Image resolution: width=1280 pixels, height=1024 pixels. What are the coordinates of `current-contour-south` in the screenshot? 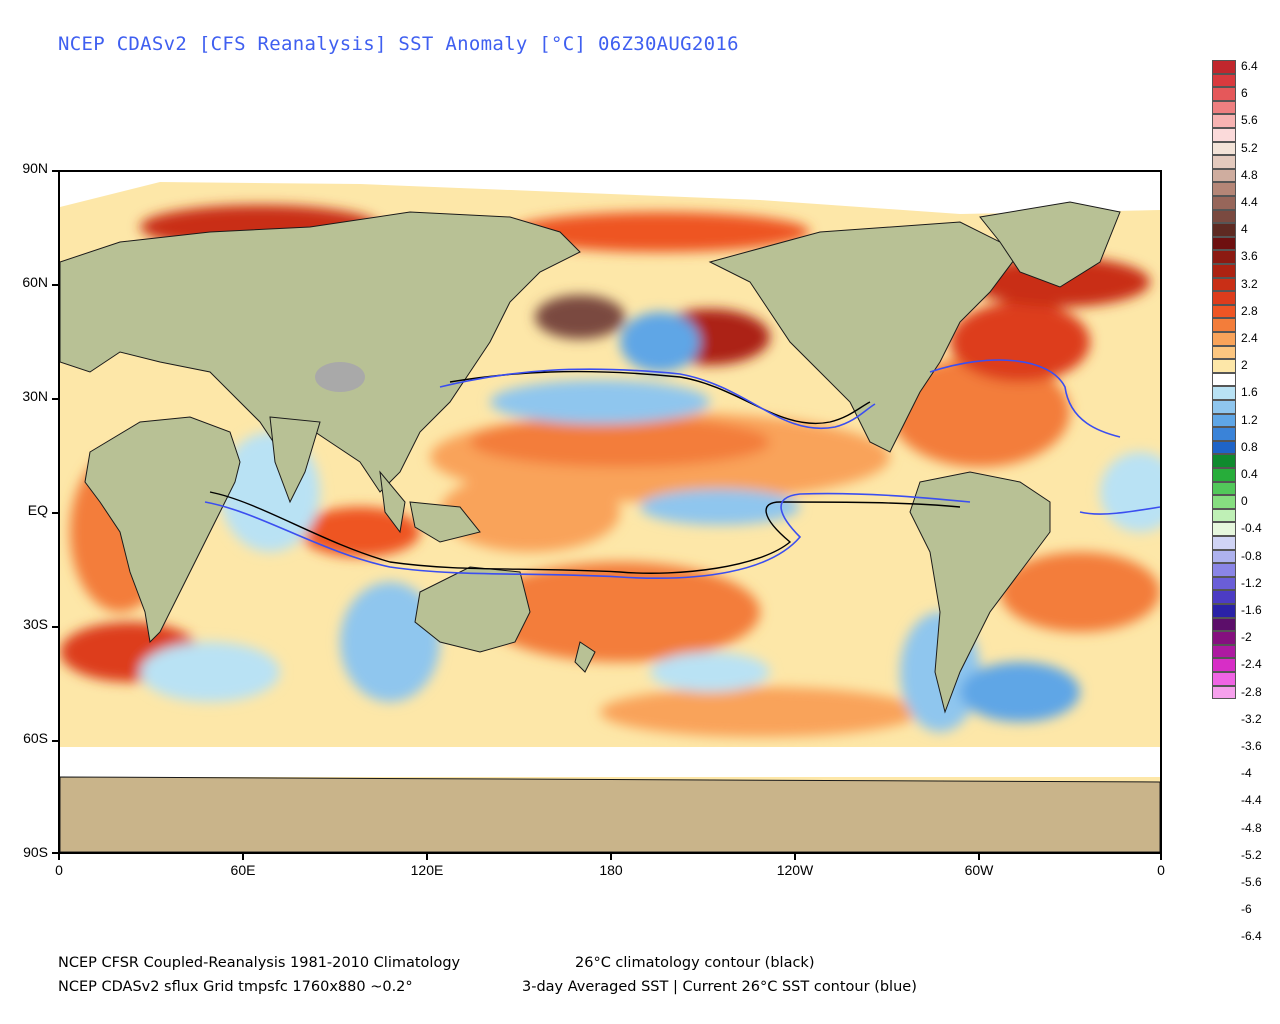 It's located at (587, 535).